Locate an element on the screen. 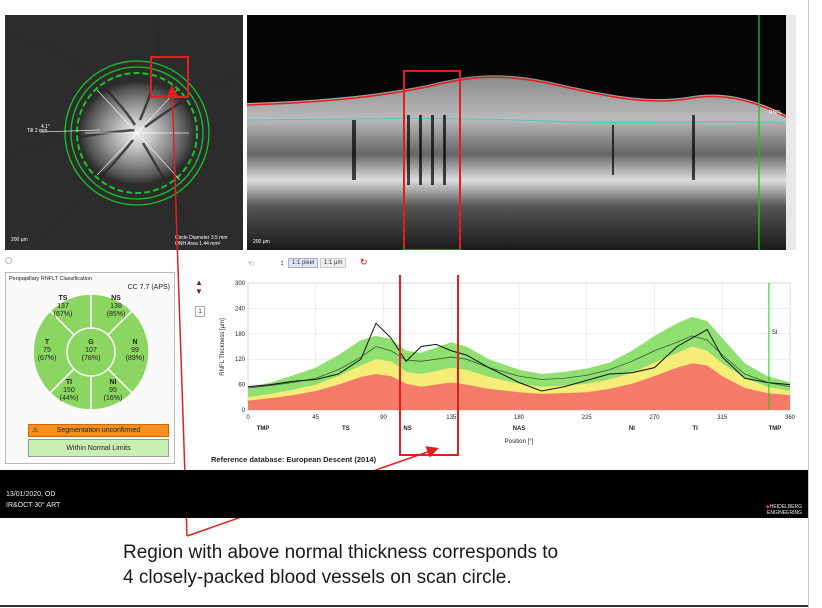  pie-sector-t is located at coordinates (62, 352).